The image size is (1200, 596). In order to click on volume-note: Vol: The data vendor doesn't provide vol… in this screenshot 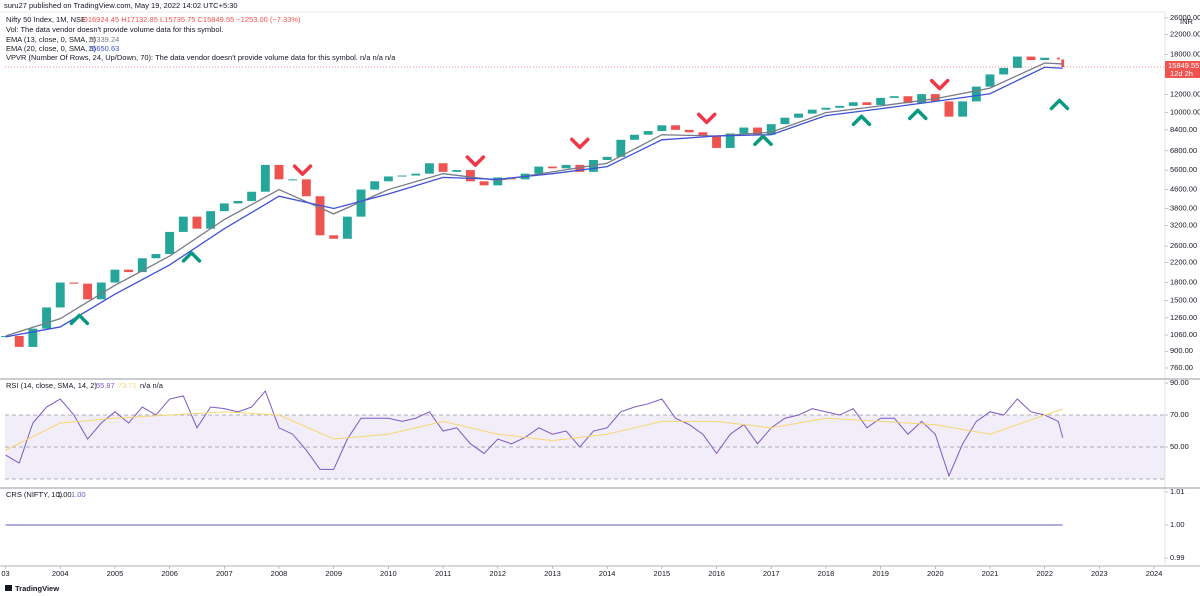, I will do `click(114, 29)`.